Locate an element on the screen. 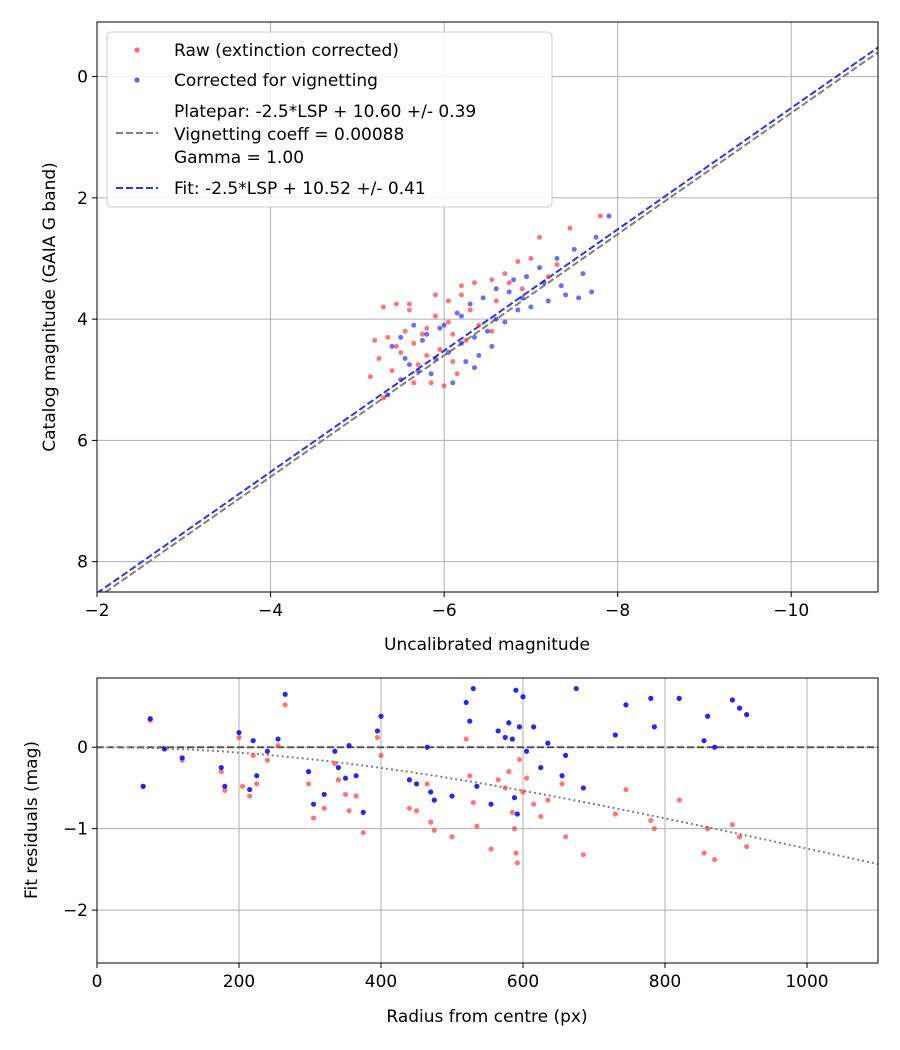  top-y-tick-label: 6 is located at coordinates (82, 441).